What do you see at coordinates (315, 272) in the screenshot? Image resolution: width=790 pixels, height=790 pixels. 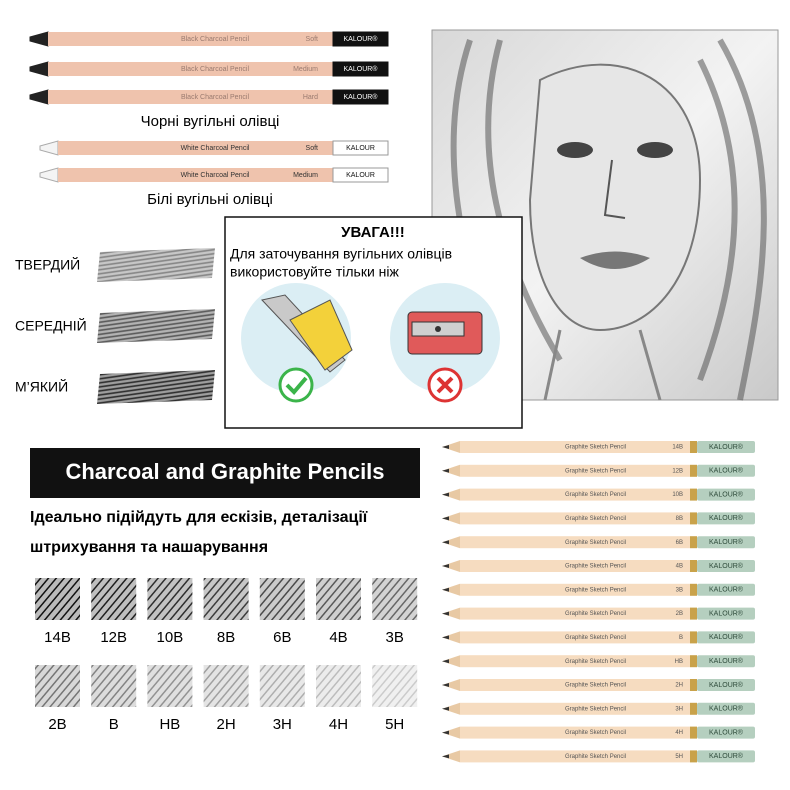 I see `warning-line: використовуйте тільки ніж` at bounding box center [315, 272].